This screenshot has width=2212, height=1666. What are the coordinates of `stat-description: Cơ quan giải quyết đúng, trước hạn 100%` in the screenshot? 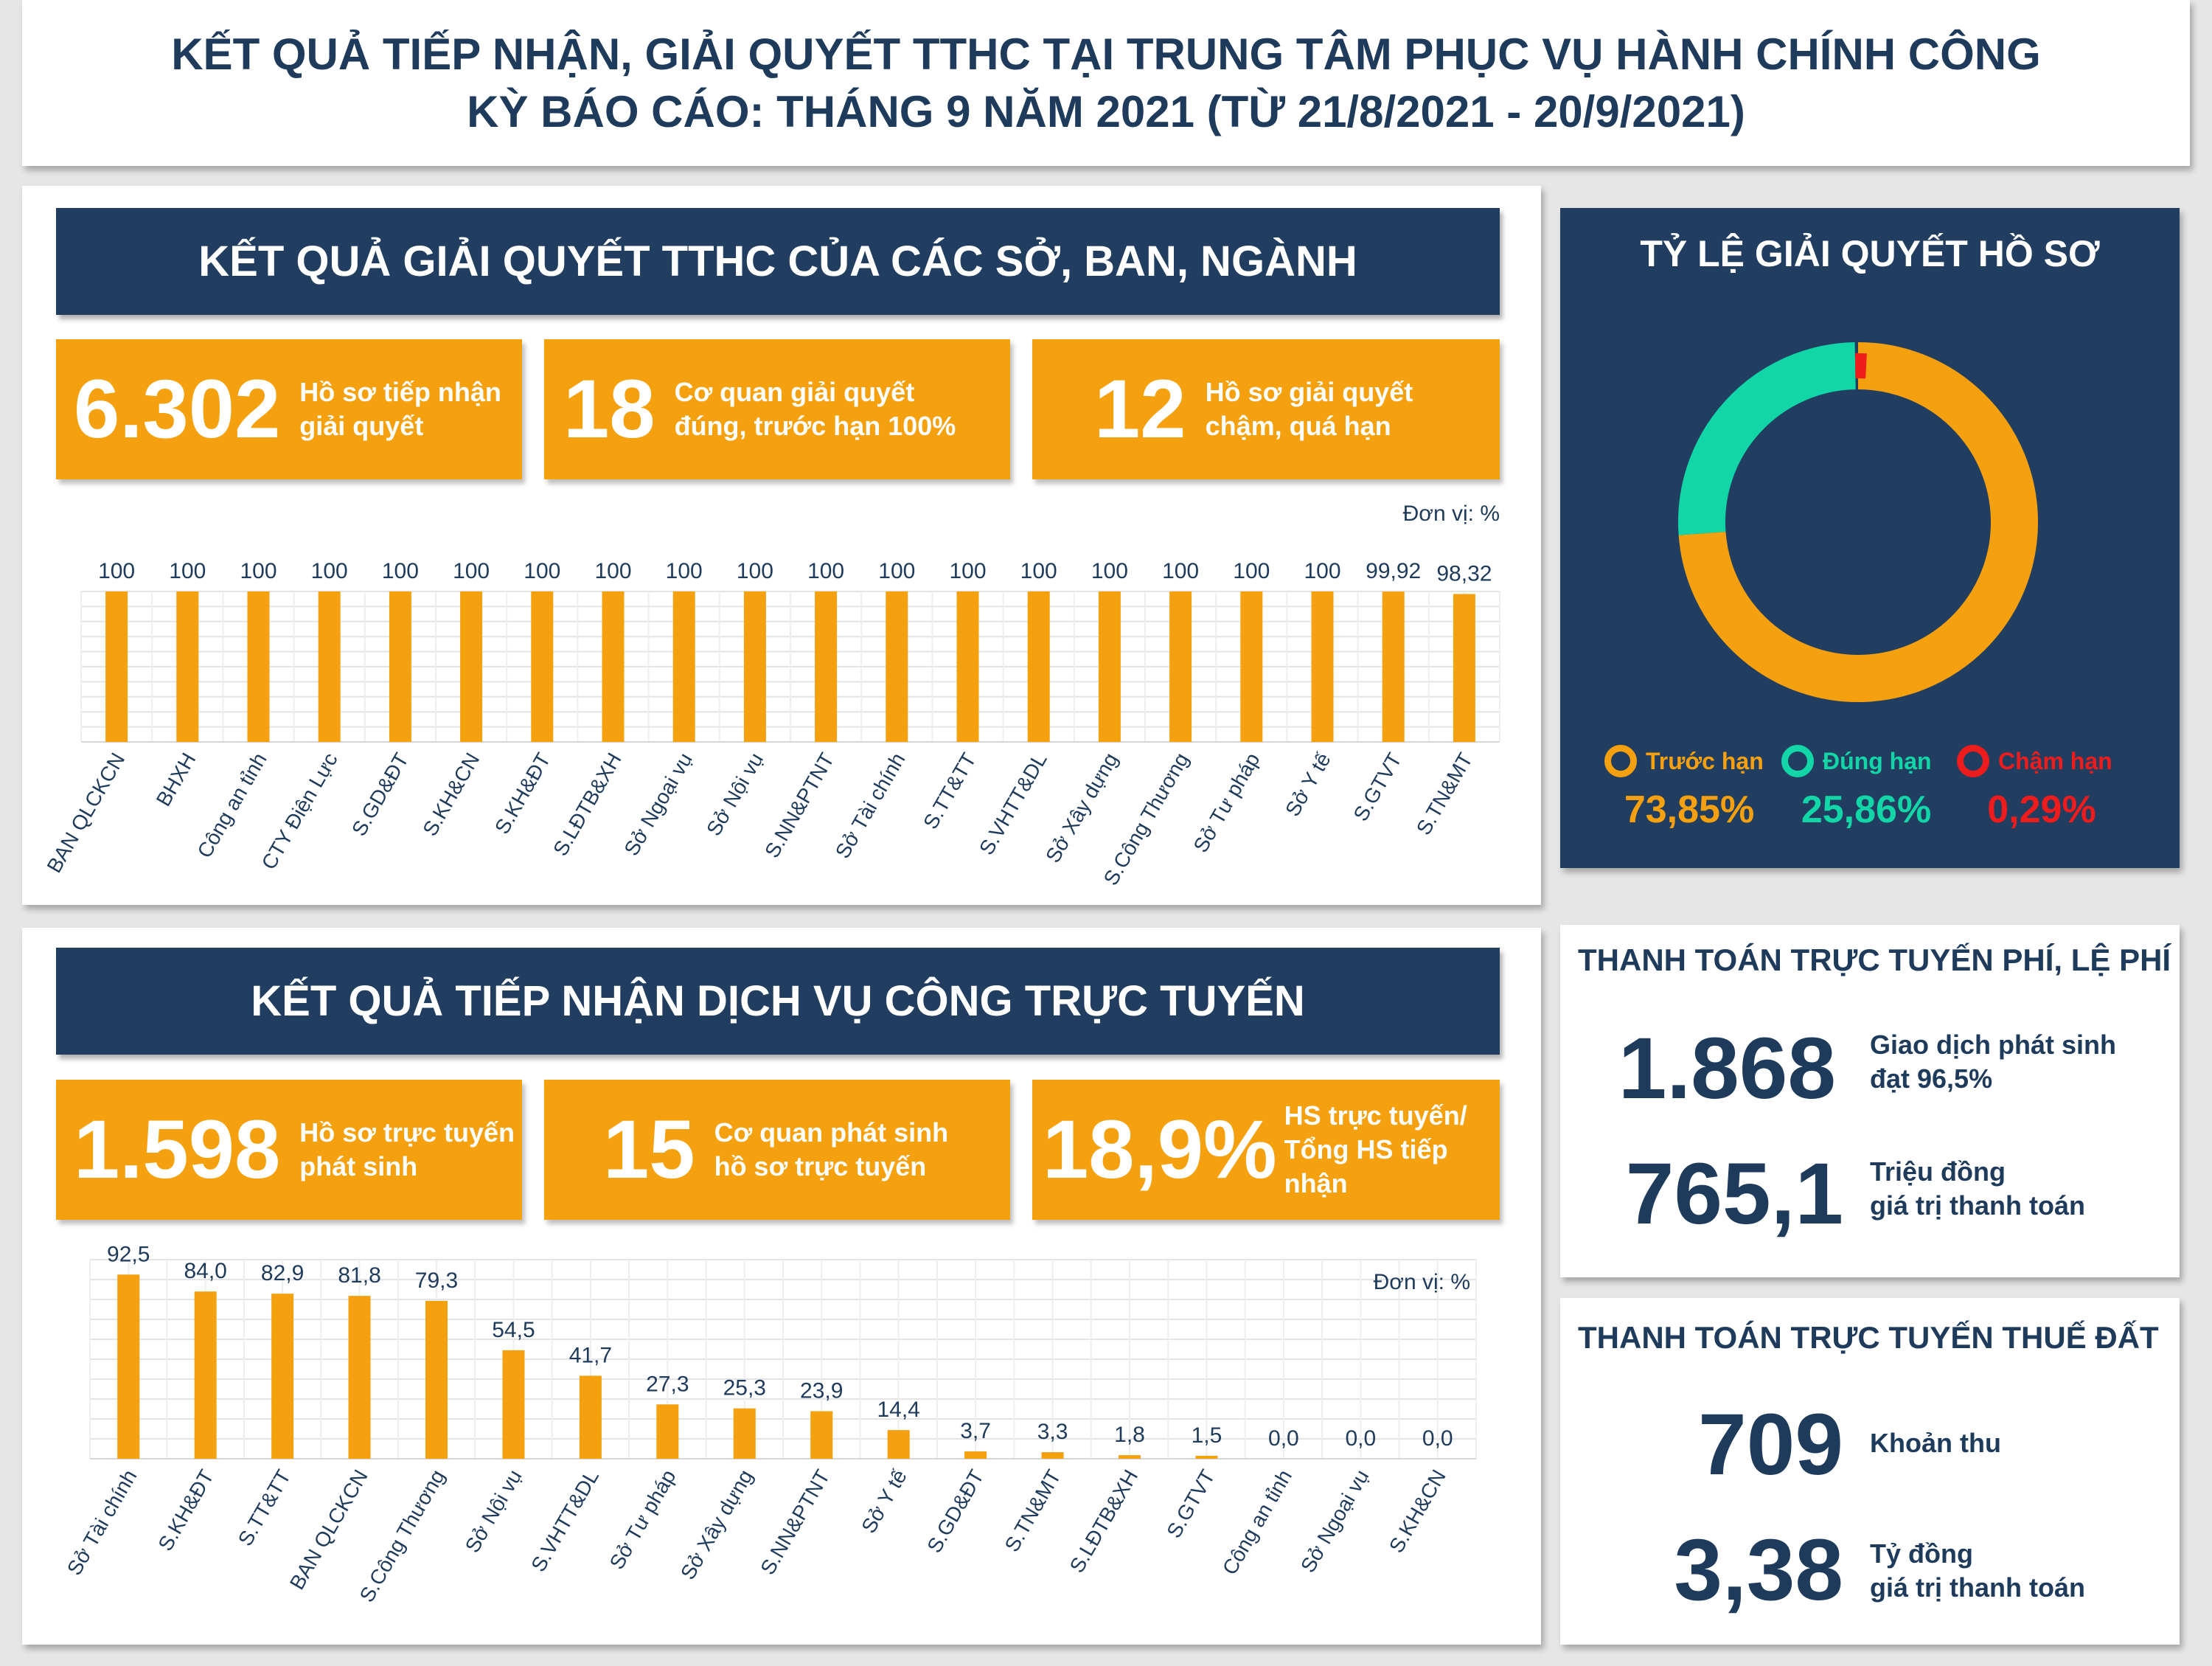 It's located at (815, 409).